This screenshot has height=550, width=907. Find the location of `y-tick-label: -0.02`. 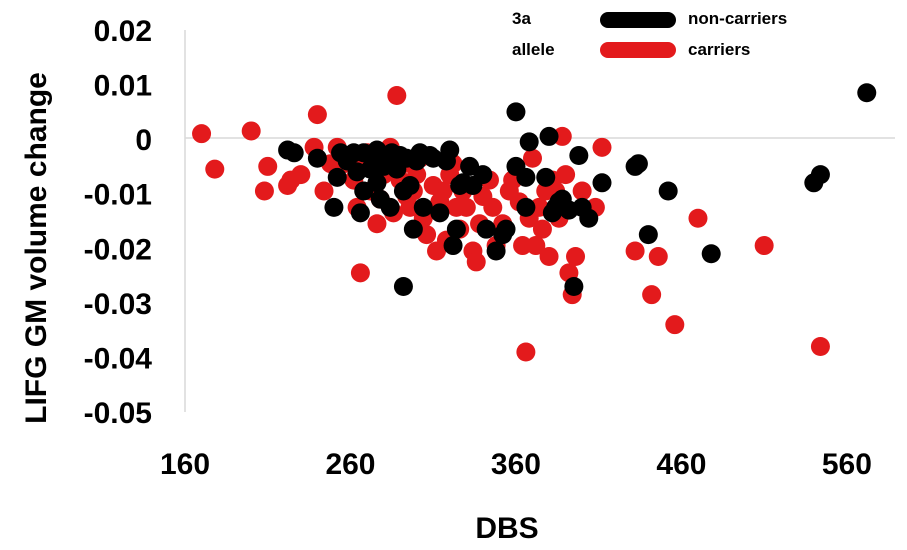

y-tick-label: -0.02 is located at coordinates (118, 249).